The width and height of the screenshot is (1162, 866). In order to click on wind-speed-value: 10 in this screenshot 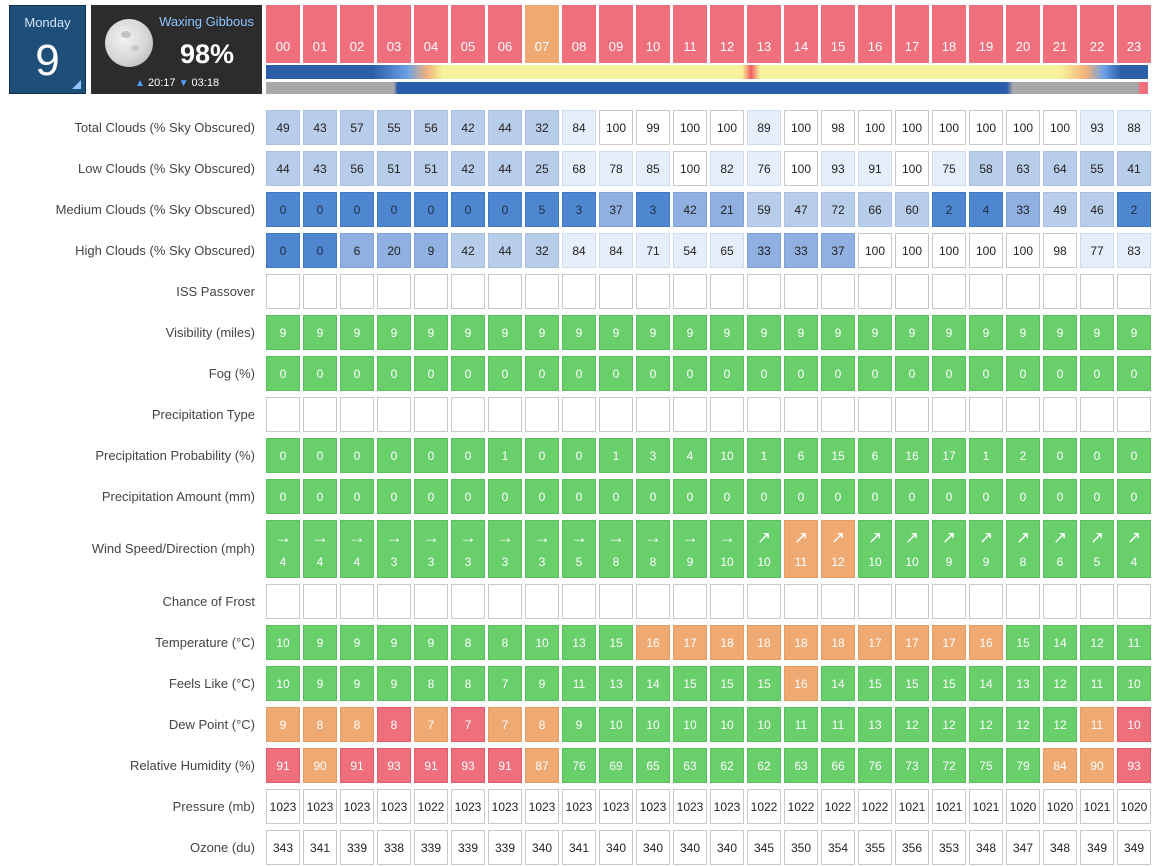, I will do `click(912, 562)`.